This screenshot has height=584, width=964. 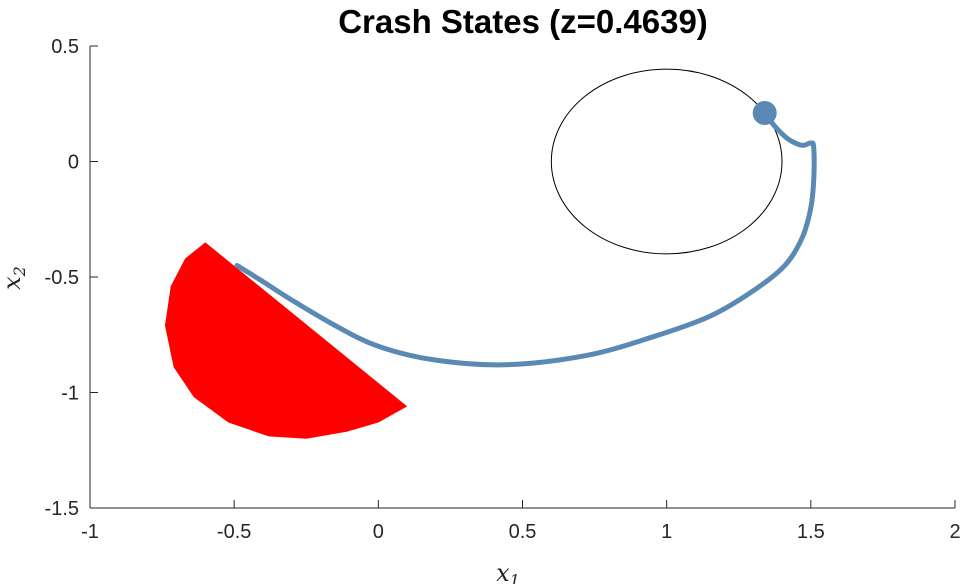 I want to click on y-axis: -1.5 -1 -0.5 0 0.5, so click(x=71, y=278).